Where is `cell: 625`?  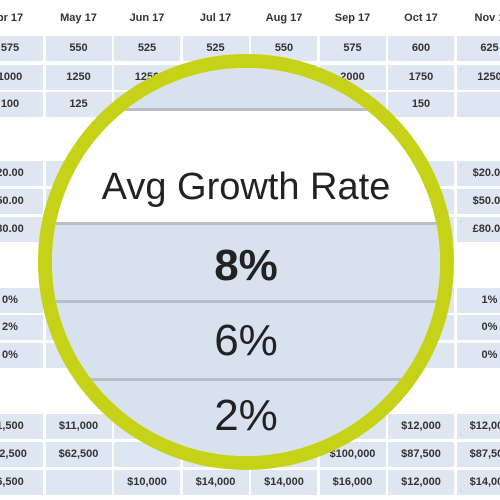 cell: 625 is located at coordinates (478, 48).